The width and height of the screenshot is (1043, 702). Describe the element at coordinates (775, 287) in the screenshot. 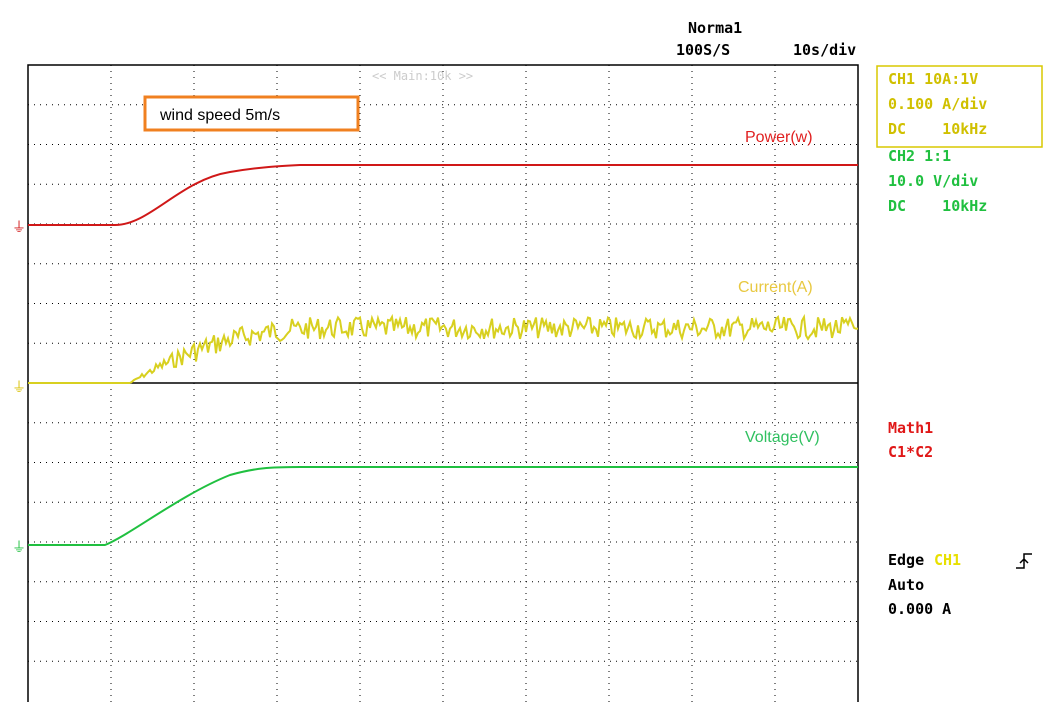

I see `current-label: Current(A)` at that location.